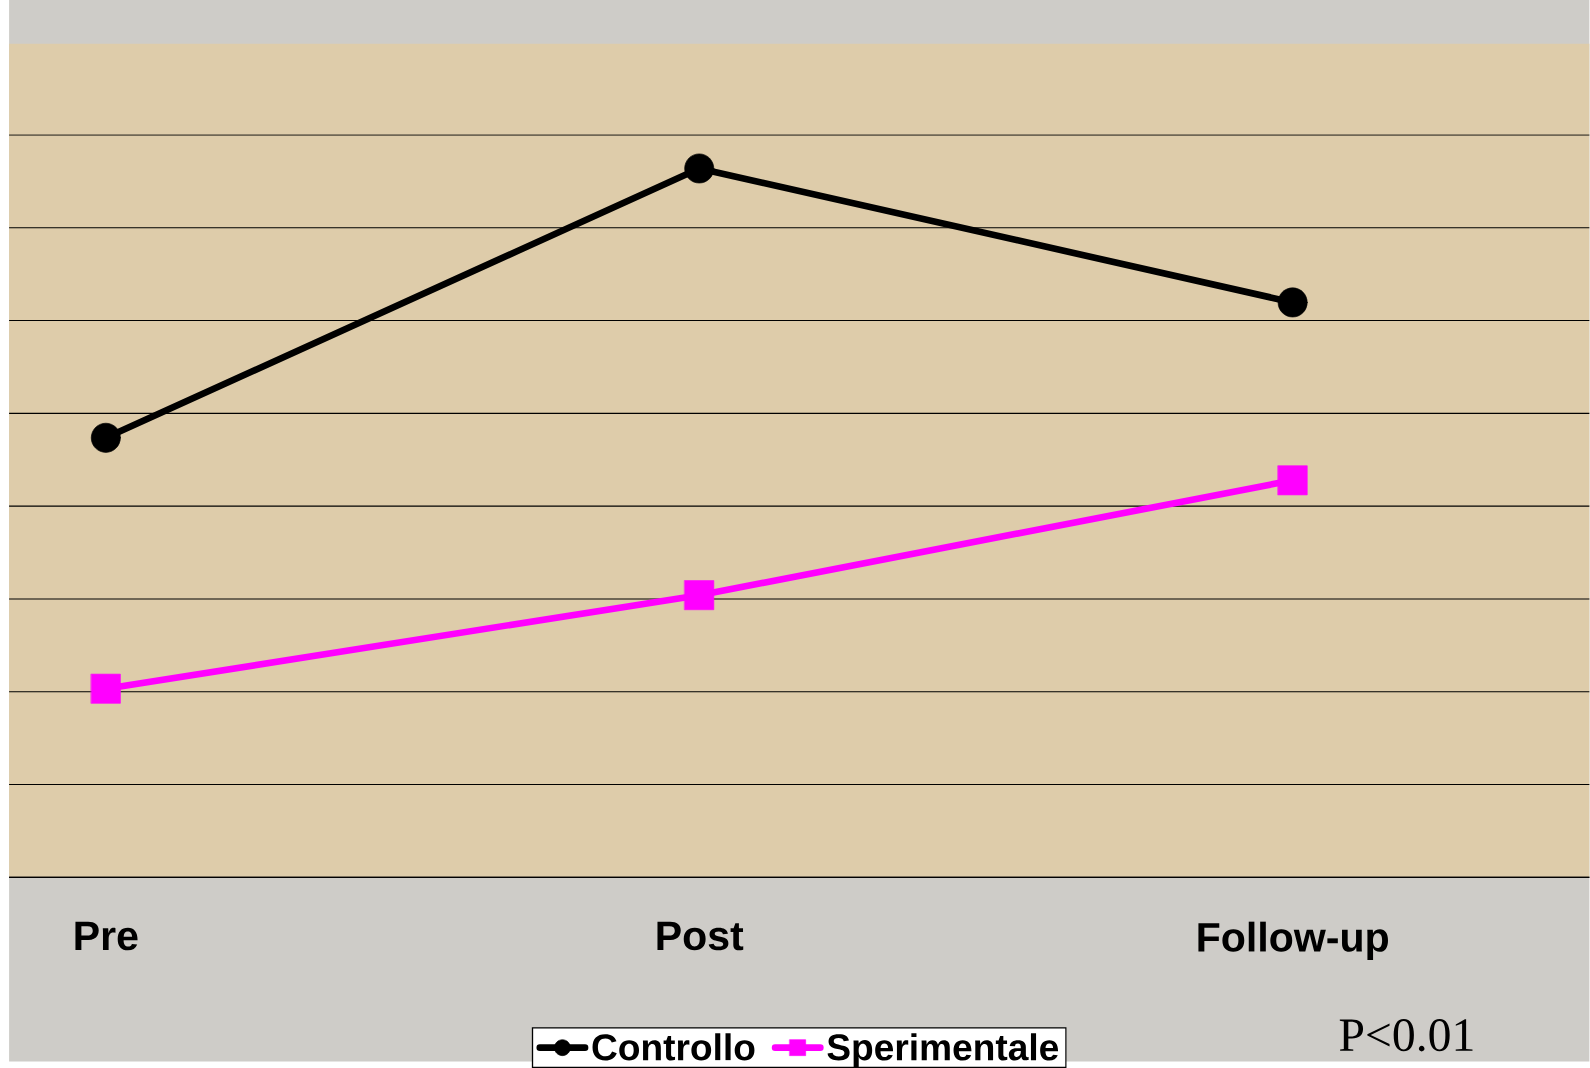  I want to click on text: P<0.01, so click(1406, 1035).